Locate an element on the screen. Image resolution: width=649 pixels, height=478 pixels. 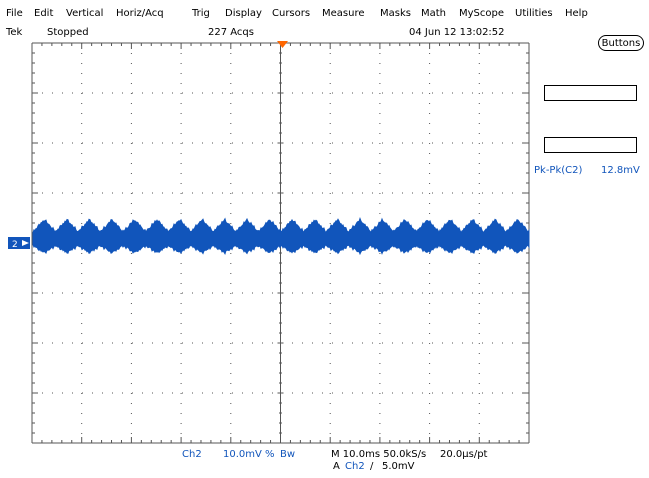
menu-cursors: Cursors is located at coordinates (291, 13).